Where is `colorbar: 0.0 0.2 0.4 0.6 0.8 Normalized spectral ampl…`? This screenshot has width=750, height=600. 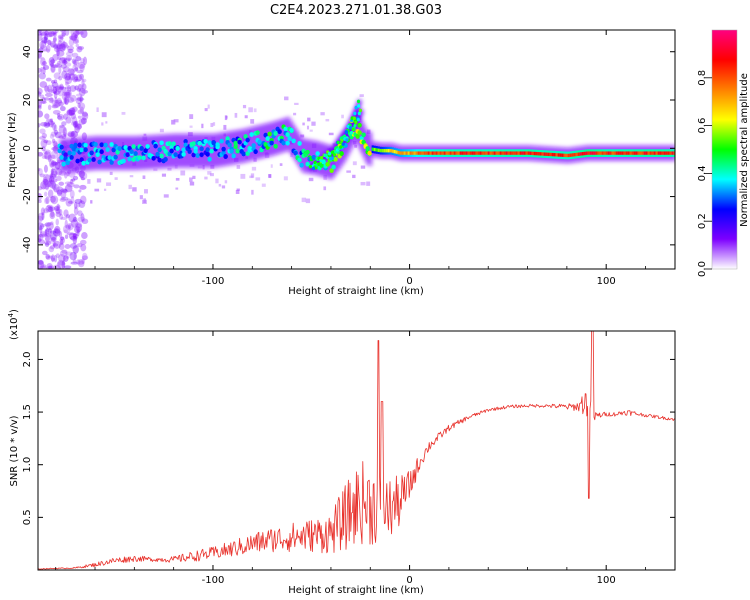 colorbar: 0.0 0.2 0.4 0.6 0.8 Normalized spectral ampl… is located at coordinates (723, 153).